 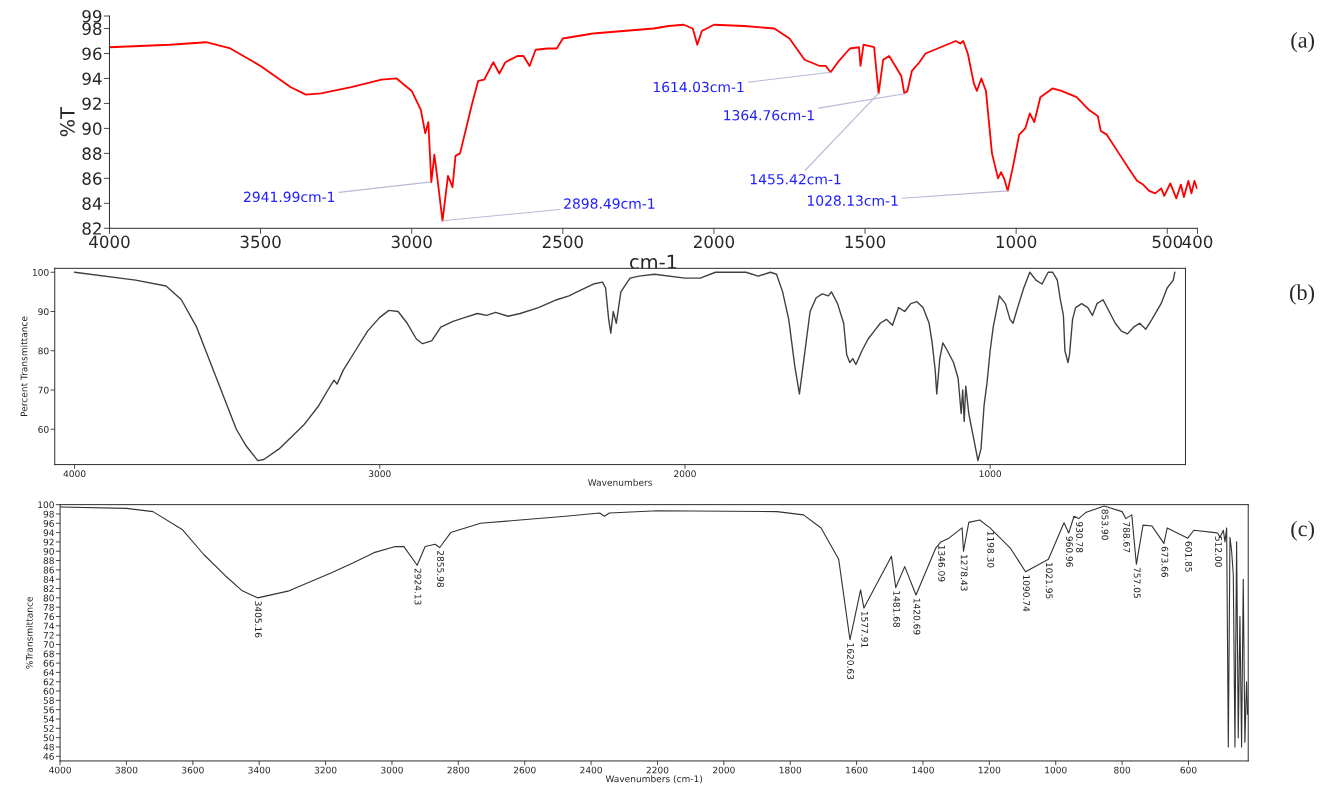 What do you see at coordinates (620, 482) in the screenshot?
I see `x-axis-title: Wavenumbers` at bounding box center [620, 482].